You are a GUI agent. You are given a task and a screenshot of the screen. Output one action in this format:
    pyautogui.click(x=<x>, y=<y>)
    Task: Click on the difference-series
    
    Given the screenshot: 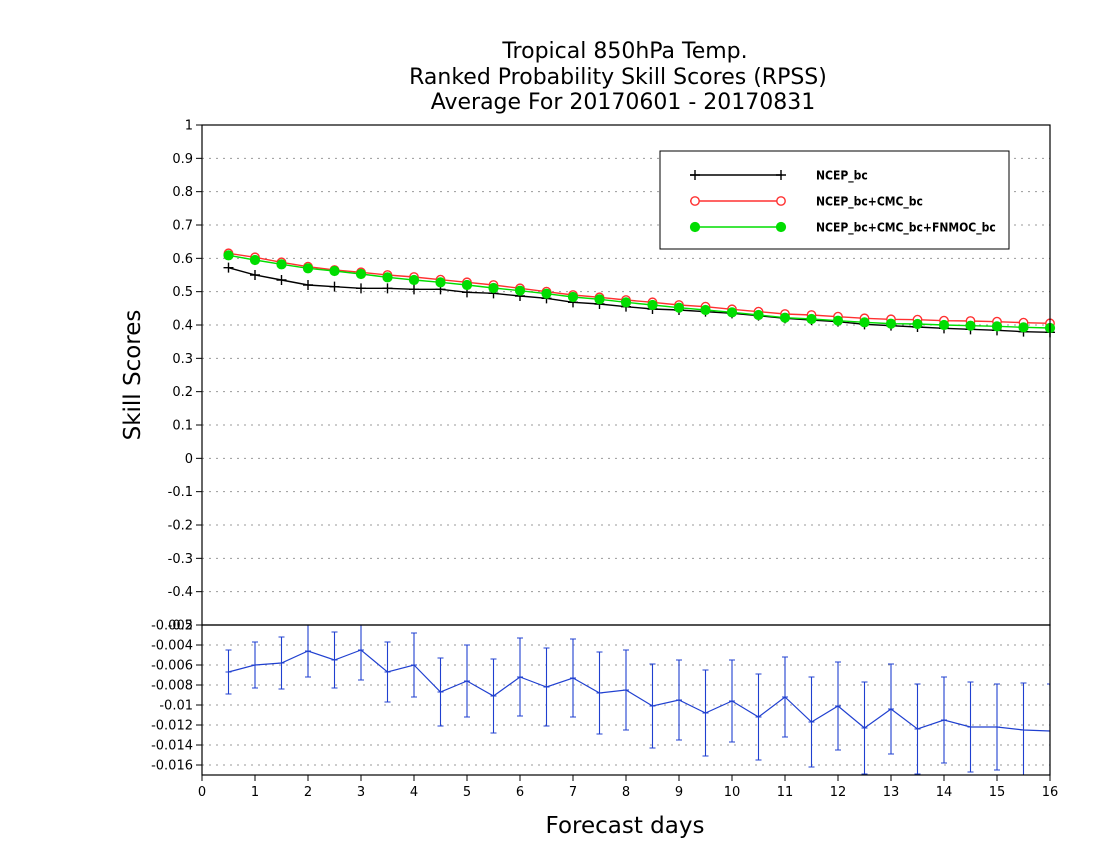 What is the action you would take?
    pyautogui.click(x=637, y=700)
    